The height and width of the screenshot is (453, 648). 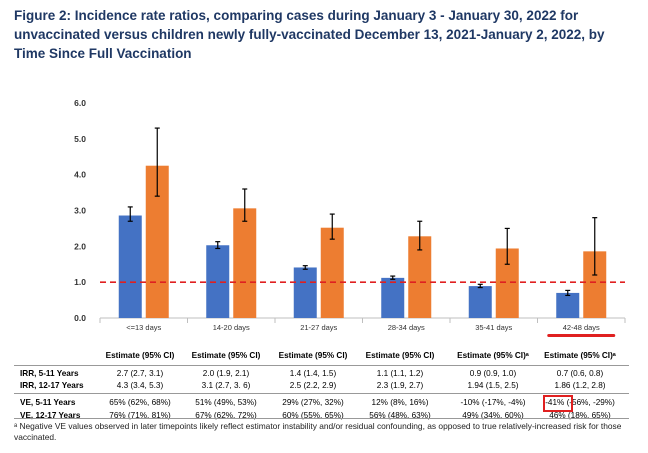 What do you see at coordinates (226, 415) in the screenshot?
I see `table-cell: 67% (62%, 72%)` at bounding box center [226, 415].